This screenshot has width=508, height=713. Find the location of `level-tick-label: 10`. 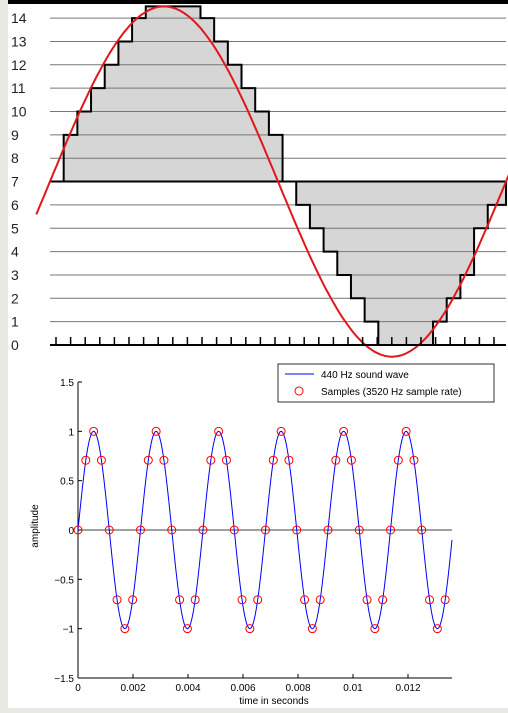

level-tick-label: 10 is located at coordinates (19, 112).